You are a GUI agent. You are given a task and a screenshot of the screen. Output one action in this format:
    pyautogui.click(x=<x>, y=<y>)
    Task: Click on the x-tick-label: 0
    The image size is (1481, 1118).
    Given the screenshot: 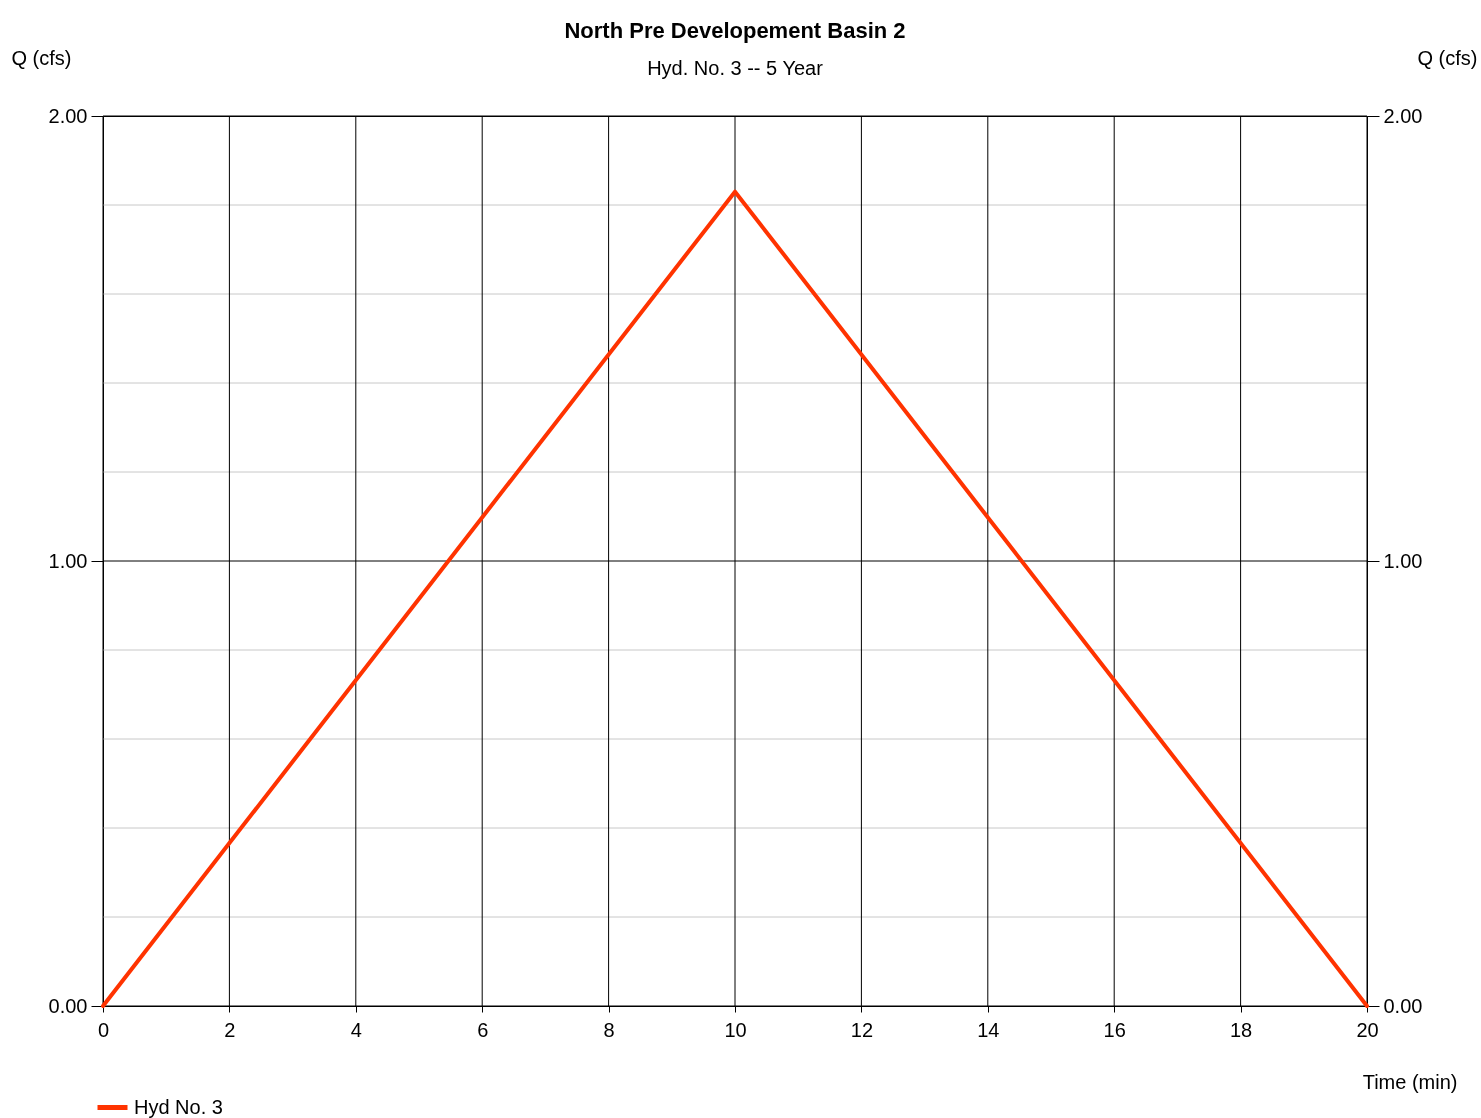 What is the action you would take?
    pyautogui.click(x=103, y=1029)
    